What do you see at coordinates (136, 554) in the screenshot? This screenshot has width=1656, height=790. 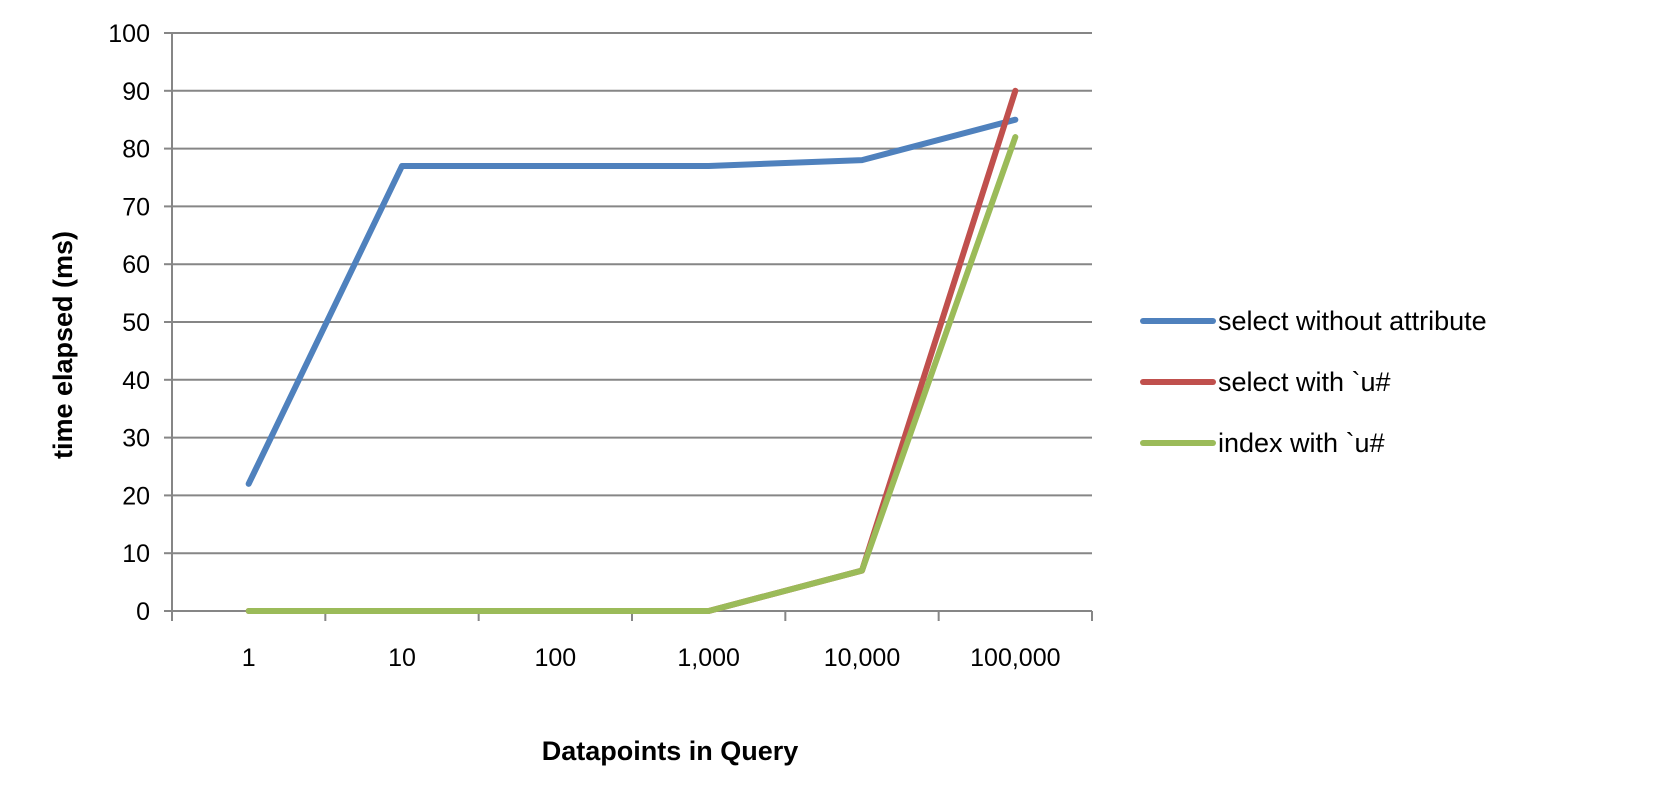 I see `y-tick-label: 10` at bounding box center [136, 554].